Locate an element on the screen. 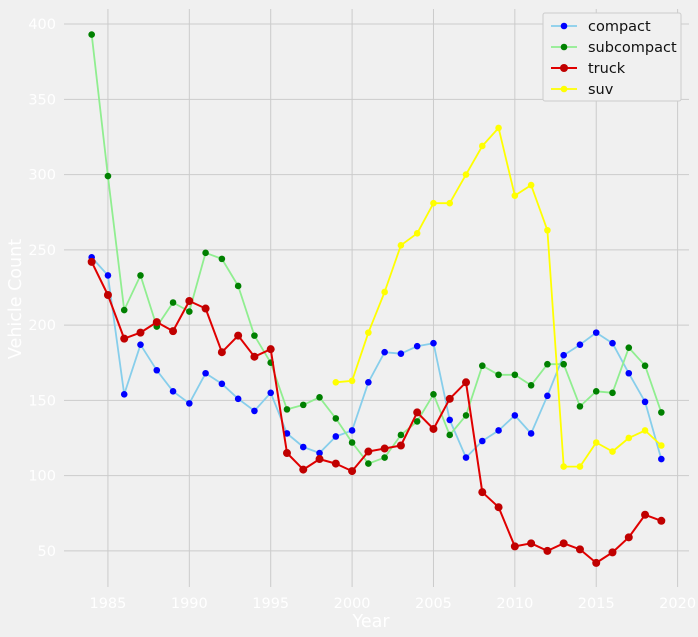 Image resolution: width=698 pixels, height=637 pixels. y-tick-label: 350 is located at coordinates (42, 100).